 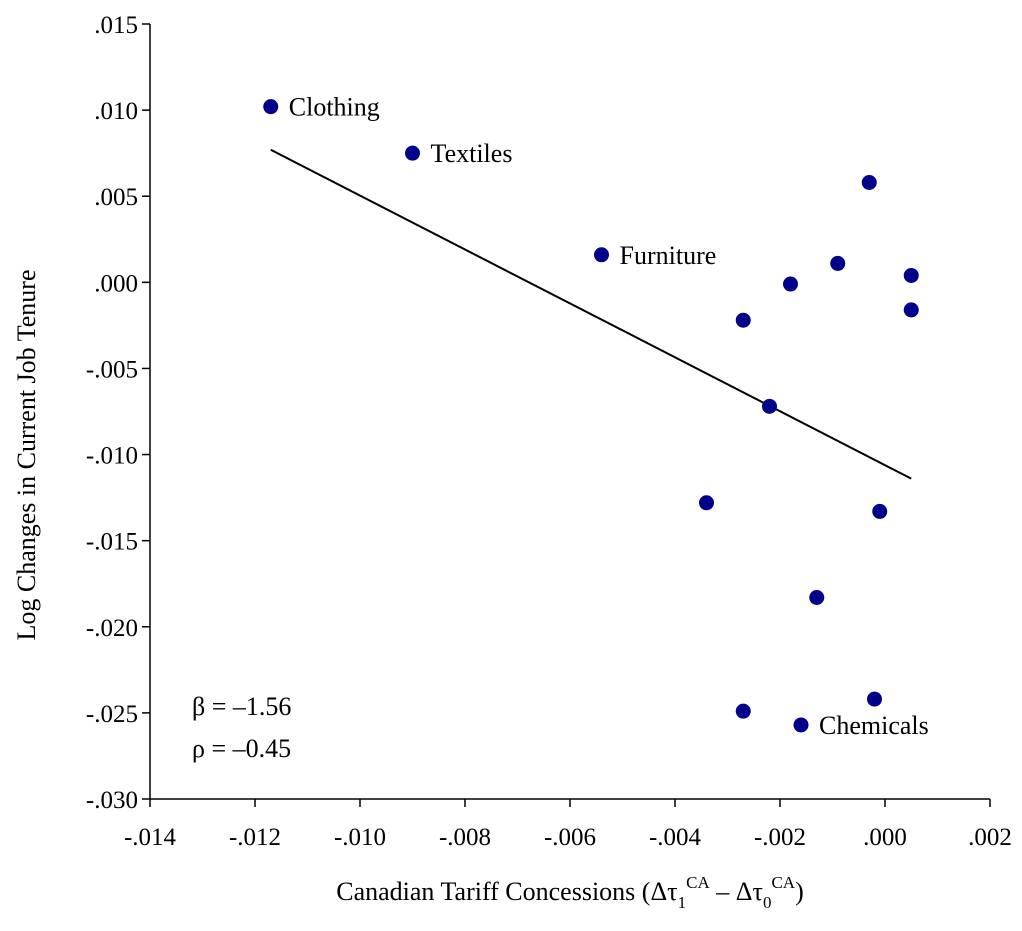 What do you see at coordinates (668, 255) in the screenshot?
I see `point-label-furniture: Furniture` at bounding box center [668, 255].